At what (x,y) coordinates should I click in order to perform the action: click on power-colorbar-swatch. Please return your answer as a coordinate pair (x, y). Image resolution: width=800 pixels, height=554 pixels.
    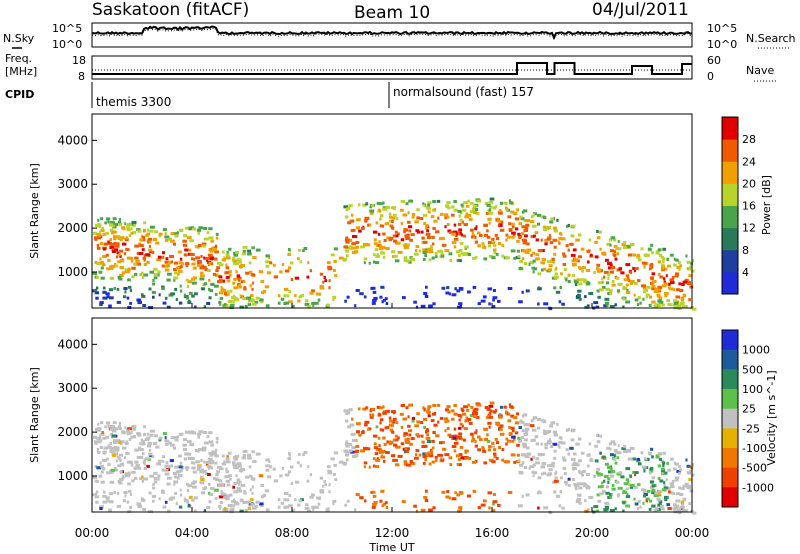
    Looking at the image, I should click on (730, 239).